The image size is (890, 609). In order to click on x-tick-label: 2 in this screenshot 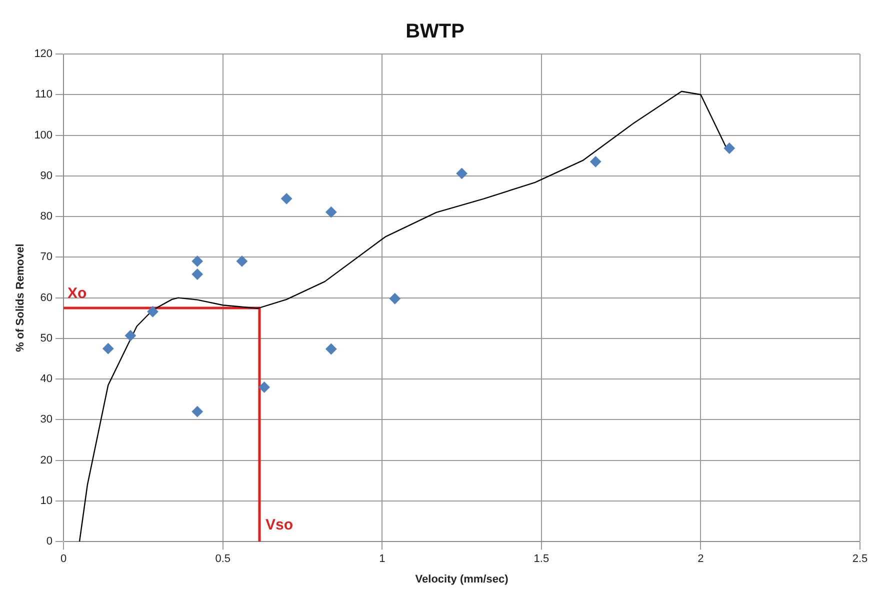, I will do `click(701, 559)`.